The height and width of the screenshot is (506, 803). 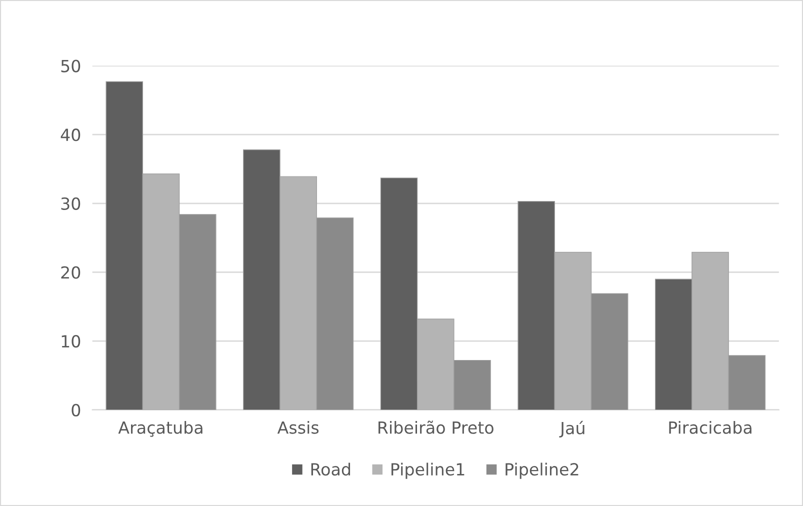 What do you see at coordinates (298, 427) in the screenshot?
I see `x-tick-label: Assis` at bounding box center [298, 427].